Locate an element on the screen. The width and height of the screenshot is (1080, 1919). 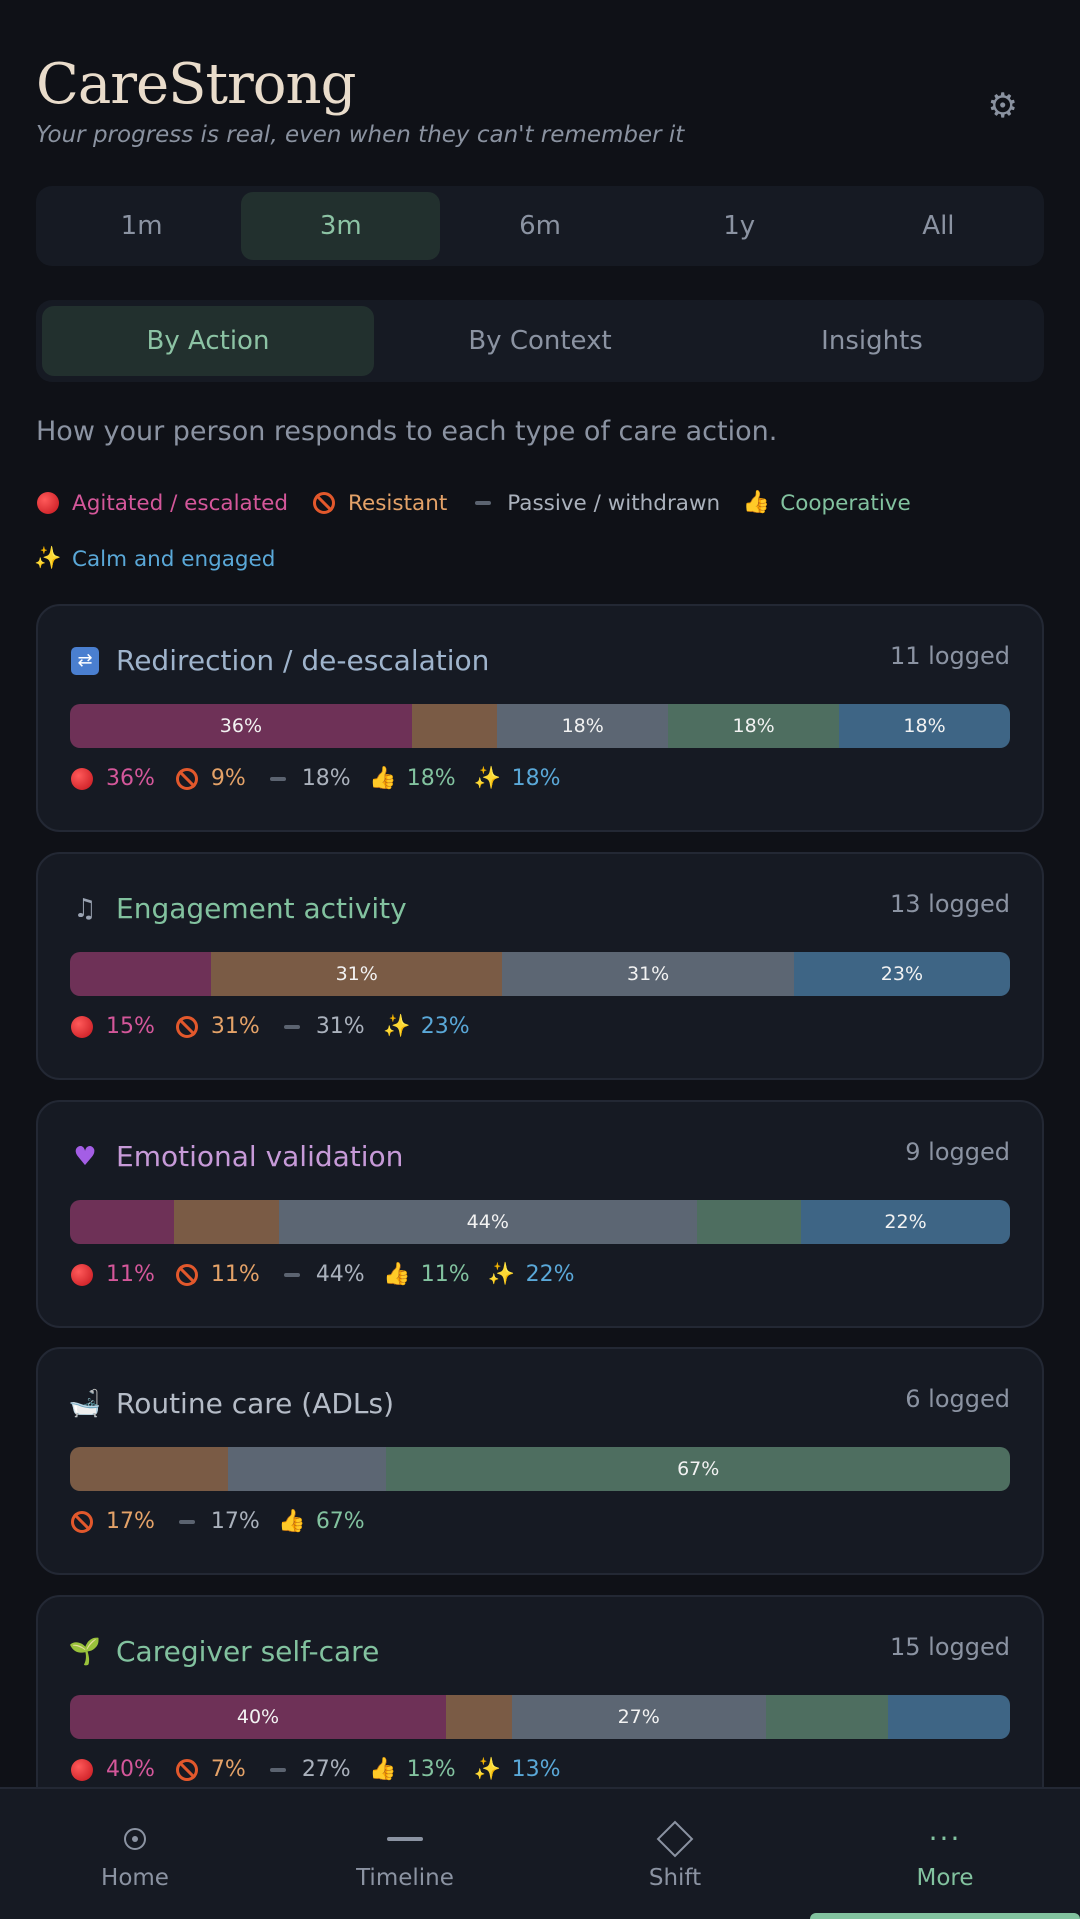
response-bar: 40% 27% is located at coordinates (540, 1717).